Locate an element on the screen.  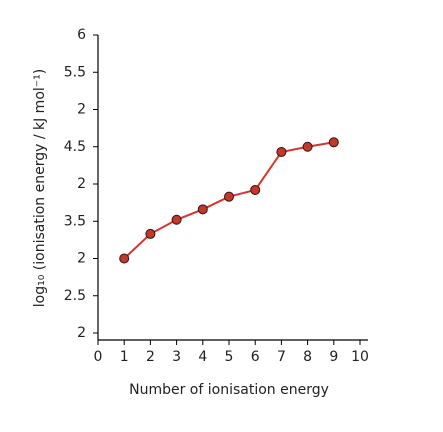
y-axis-label: log₁₀ (ionisation energy / kJ mol⁻¹) is located at coordinates (40, 188).